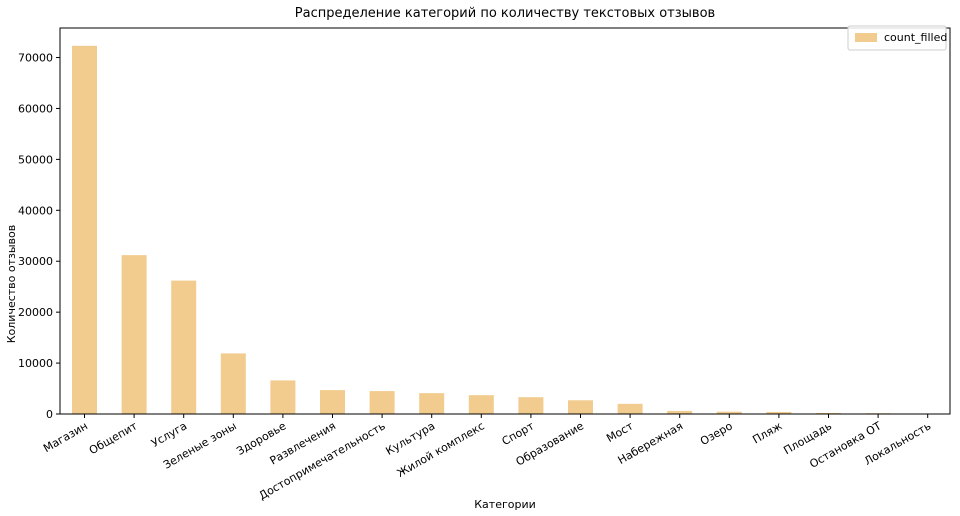 This screenshot has height=516, width=960. What do you see at coordinates (35, 210) in the screenshot?
I see `y-tick-label: 40000` at bounding box center [35, 210].